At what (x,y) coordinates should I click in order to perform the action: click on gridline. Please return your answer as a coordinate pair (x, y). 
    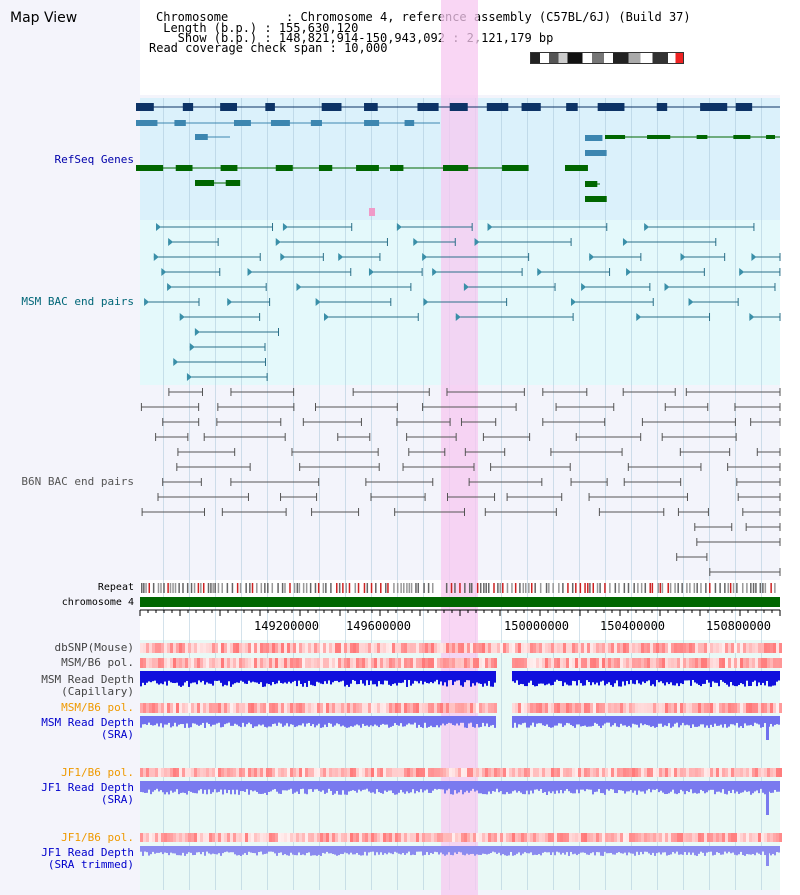
    Looking at the image, I should click on (189, 494).